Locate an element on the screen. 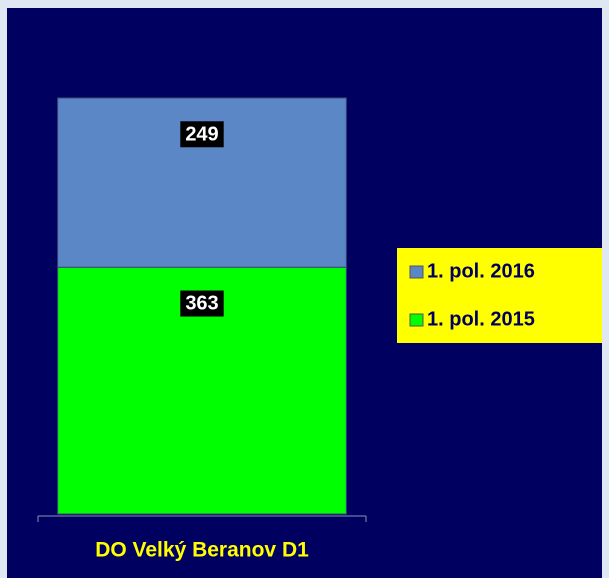 This screenshot has height=583, width=609. data-label: 249 is located at coordinates (201, 134).